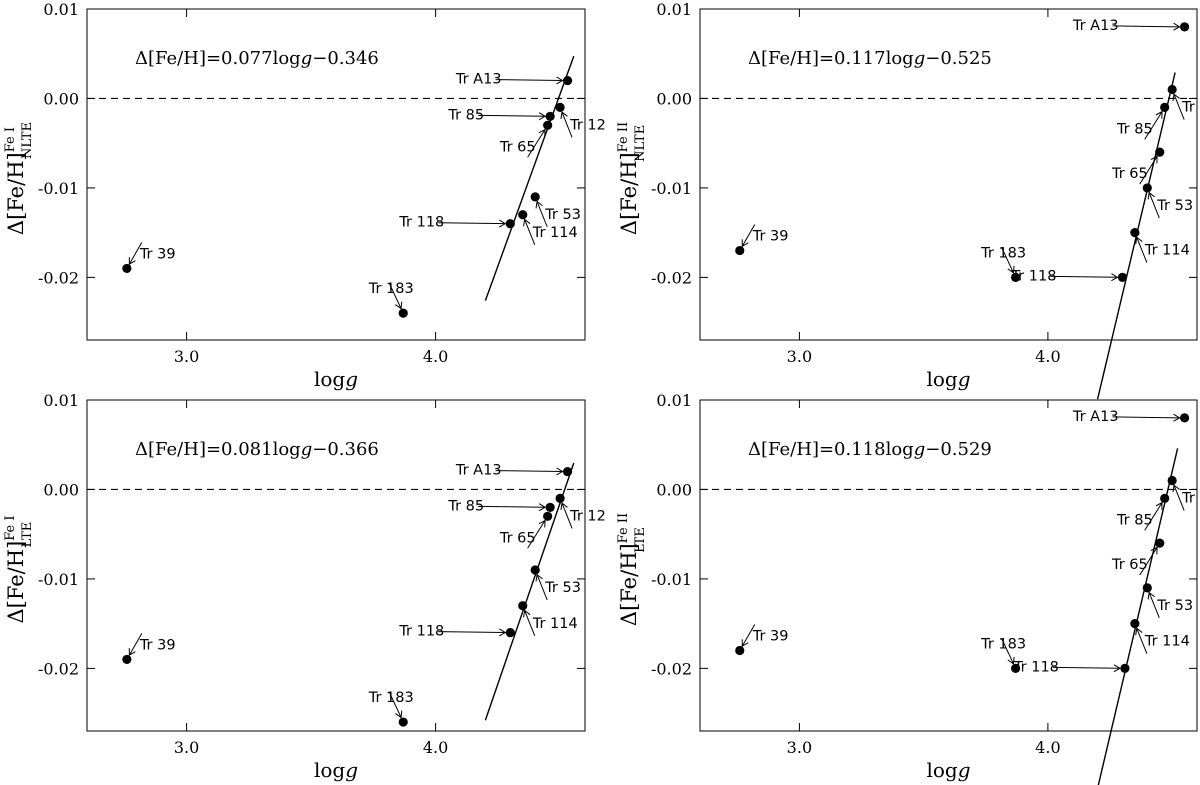  What do you see at coordinates (345, 58) in the screenshot?
I see `fit-equation-suffix: −0.346` at bounding box center [345, 58].